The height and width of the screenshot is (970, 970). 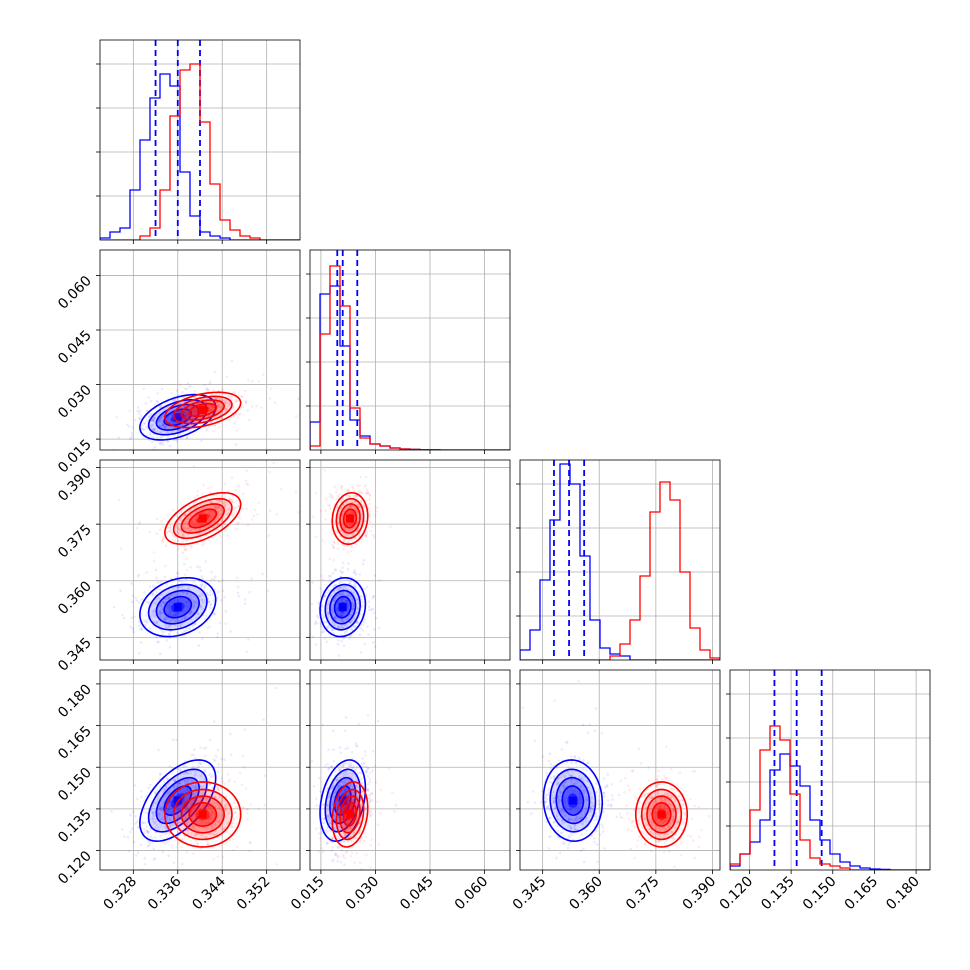 I want to click on contour-peak, so click(x=177, y=607).